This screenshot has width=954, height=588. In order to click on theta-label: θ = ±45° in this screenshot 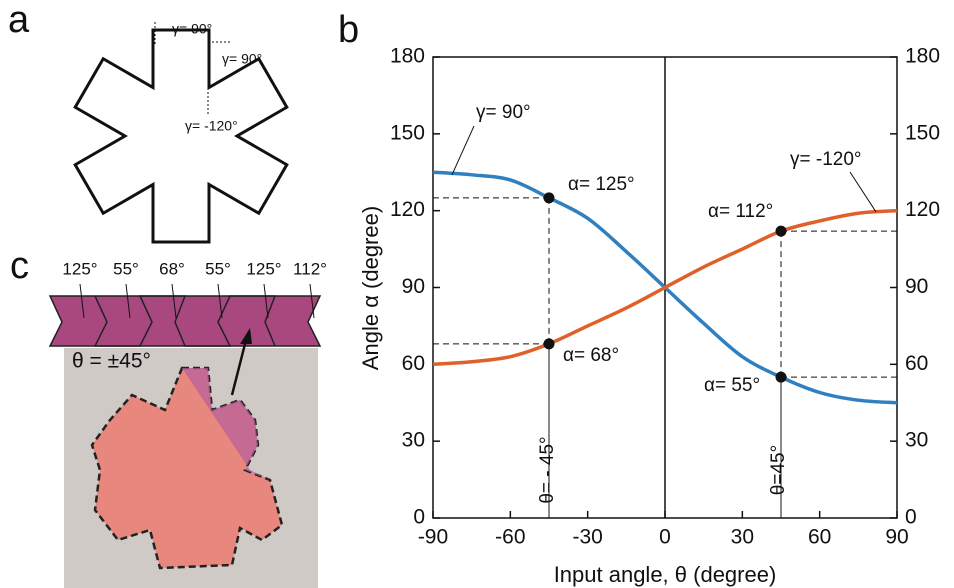, I will do `click(111, 361)`.